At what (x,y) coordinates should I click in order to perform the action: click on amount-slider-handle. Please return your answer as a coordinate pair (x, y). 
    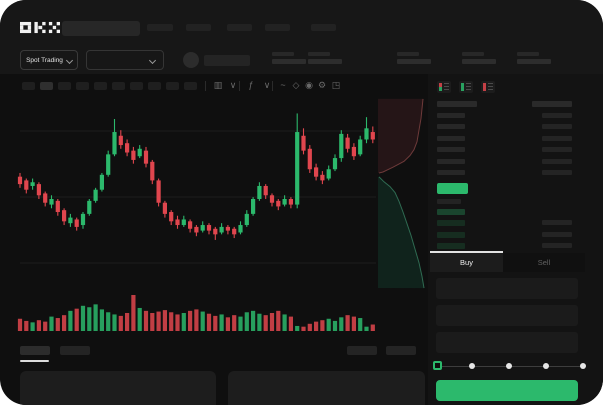
    Looking at the image, I should click on (437, 365).